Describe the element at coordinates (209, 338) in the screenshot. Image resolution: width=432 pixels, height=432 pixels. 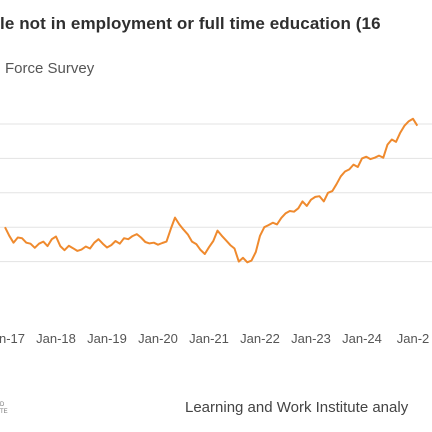
I see `x-tick-label: Jan-21` at that location.